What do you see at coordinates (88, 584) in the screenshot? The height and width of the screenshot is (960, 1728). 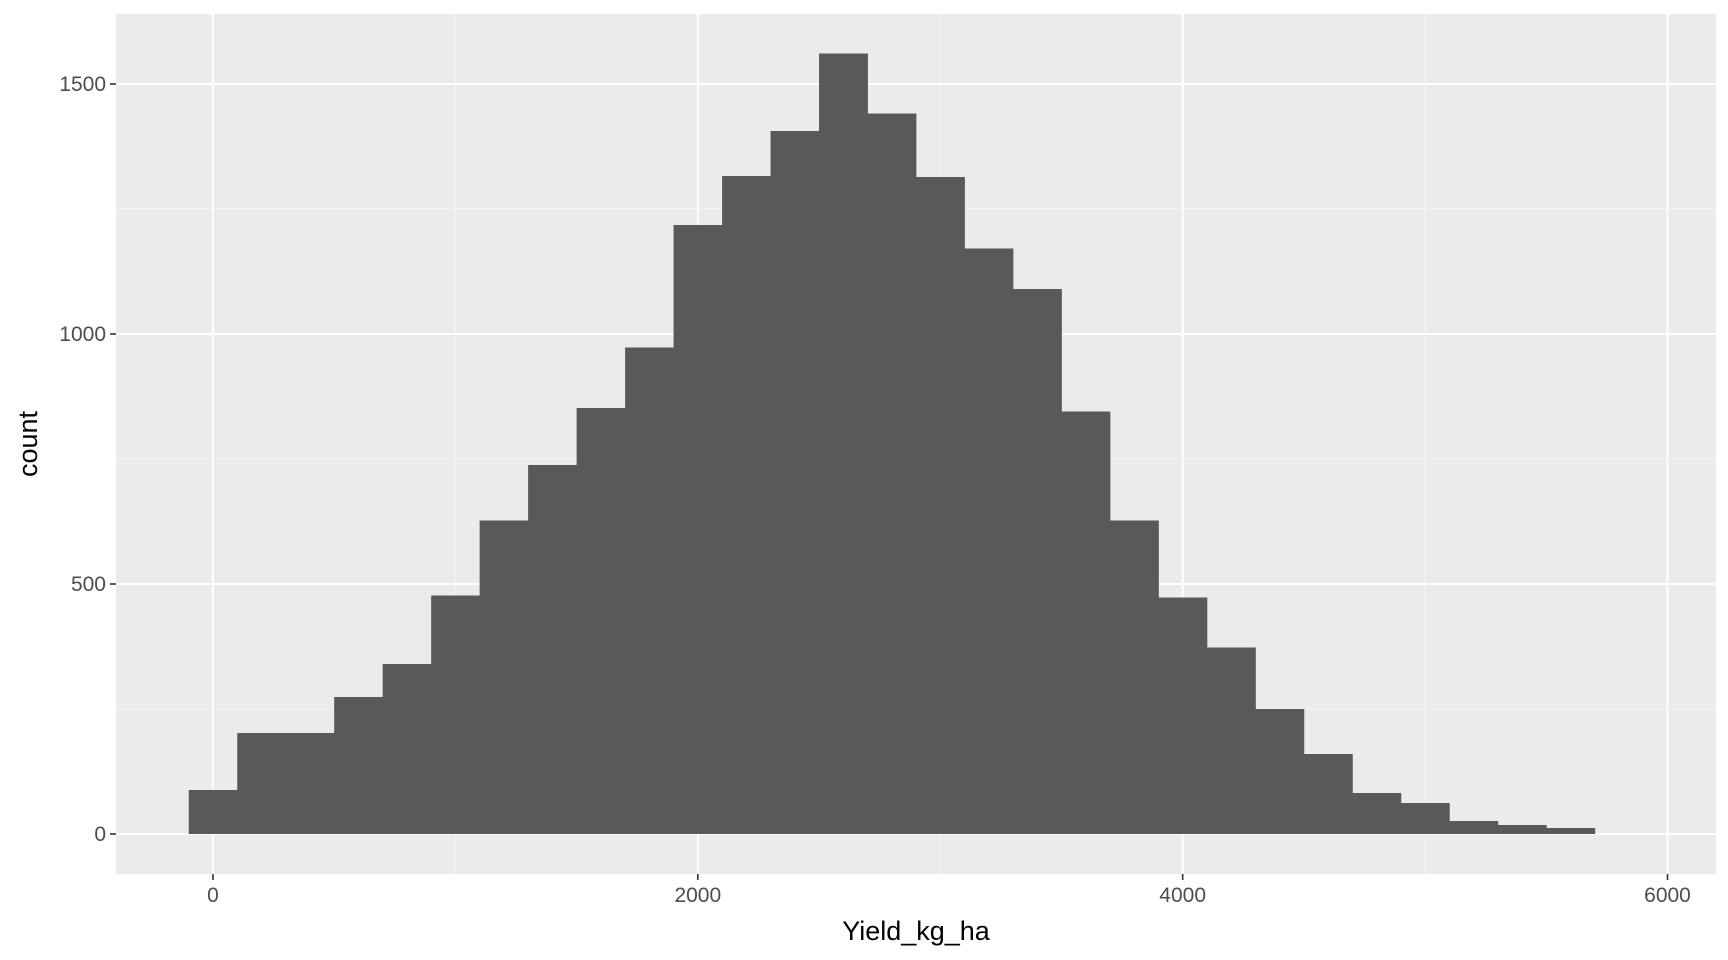 I see `y-tick-label: 500` at bounding box center [88, 584].